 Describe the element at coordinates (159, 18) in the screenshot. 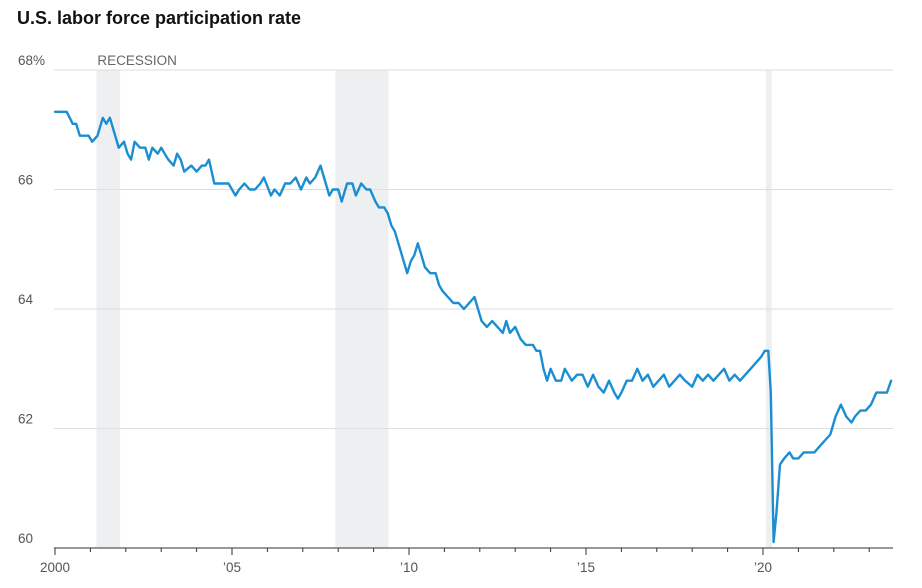

I see `chart-title: U.S. labor force participation rate` at that location.